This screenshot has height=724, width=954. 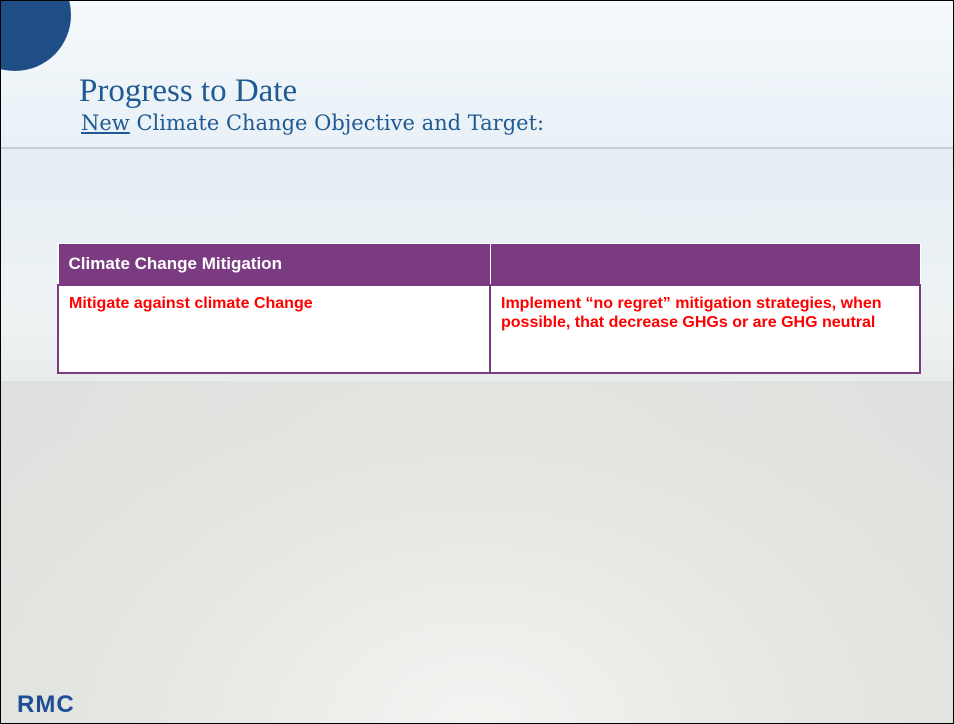 I want to click on subtitle-emphasis: New, so click(x=105, y=123).